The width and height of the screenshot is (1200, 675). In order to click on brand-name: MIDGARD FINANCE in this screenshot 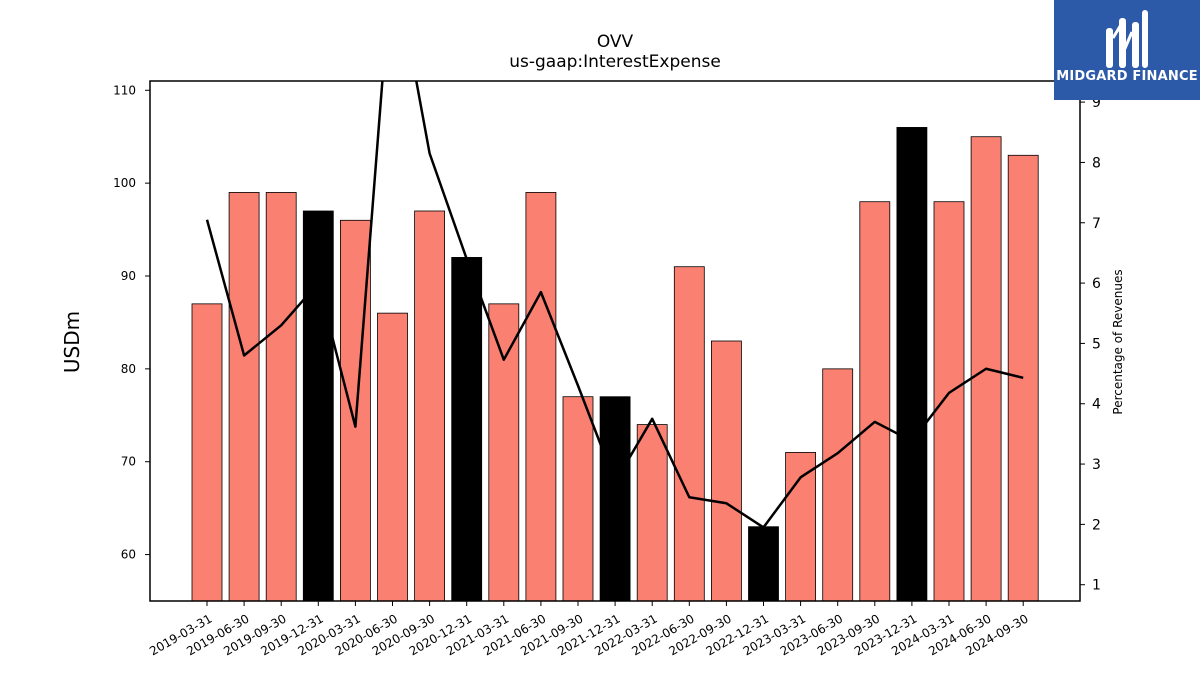, I will do `click(1127, 76)`.